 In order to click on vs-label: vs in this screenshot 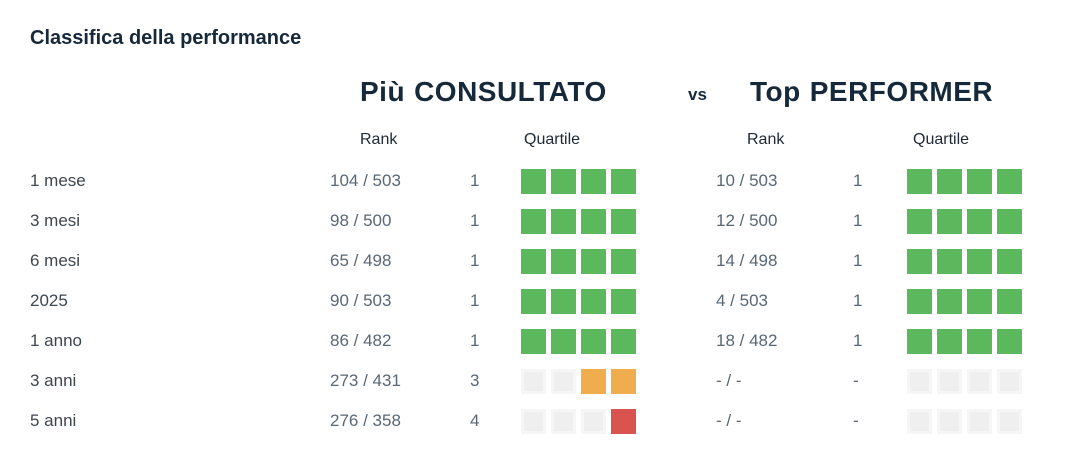, I will do `click(697, 94)`.